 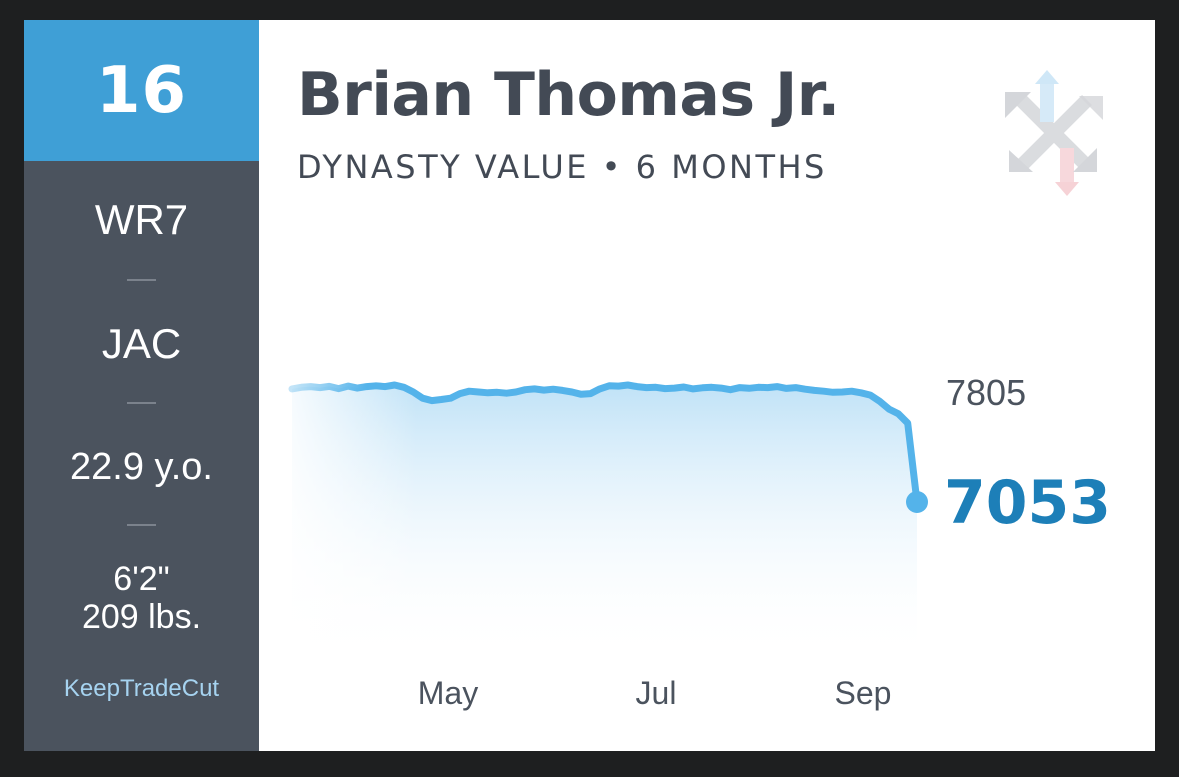 I want to click on max-value-label: 7805, so click(x=986, y=392).